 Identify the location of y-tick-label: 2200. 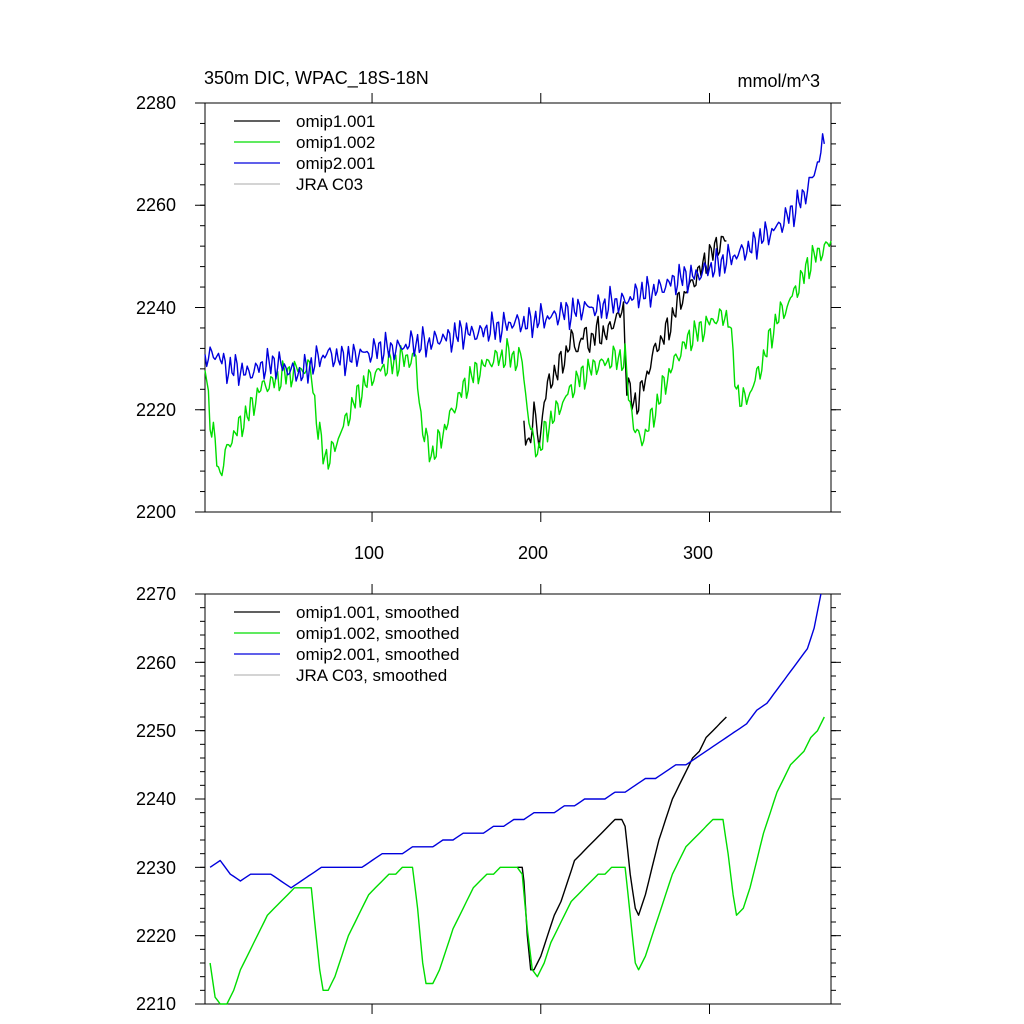
(156, 512).